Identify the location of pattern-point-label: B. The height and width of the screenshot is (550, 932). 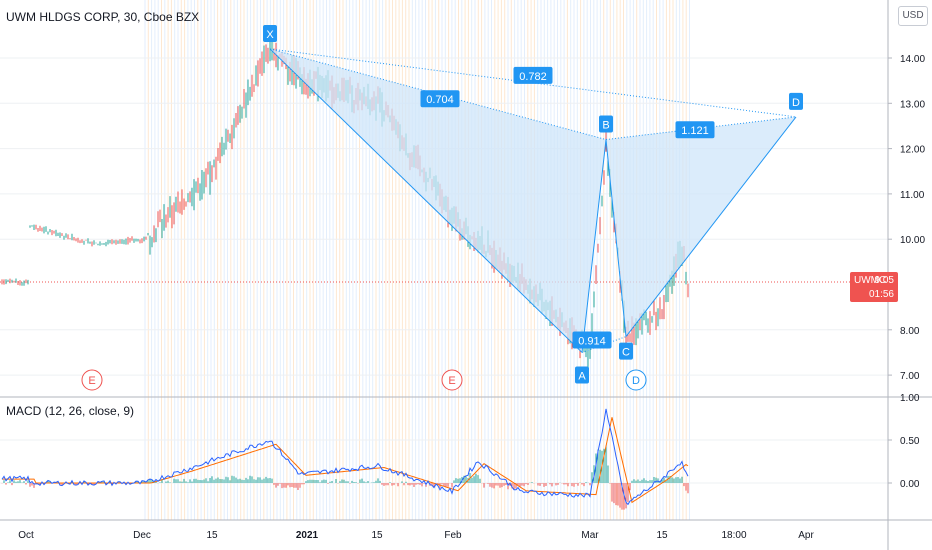
(605, 126).